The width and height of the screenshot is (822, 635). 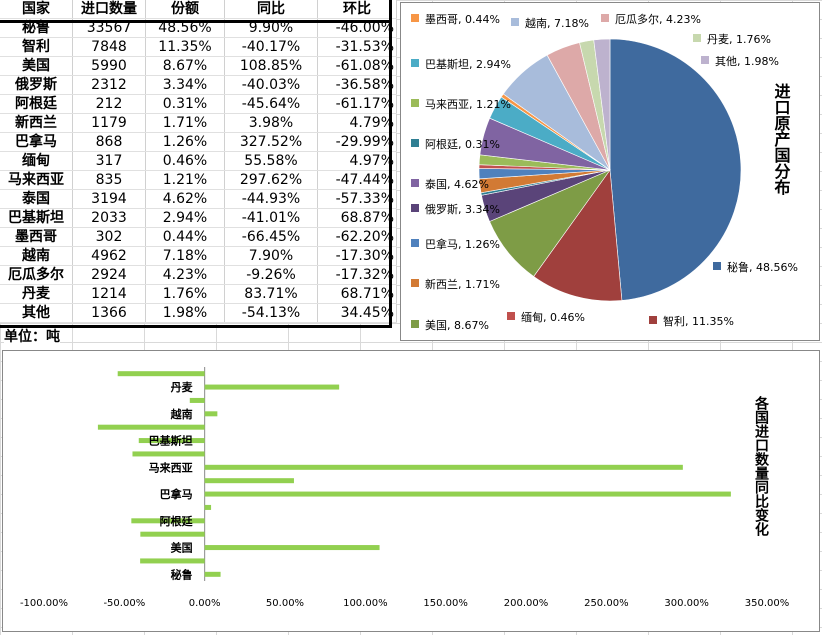 I want to click on pie-data-label: 缅甸, 0.46%, so click(x=553, y=317).